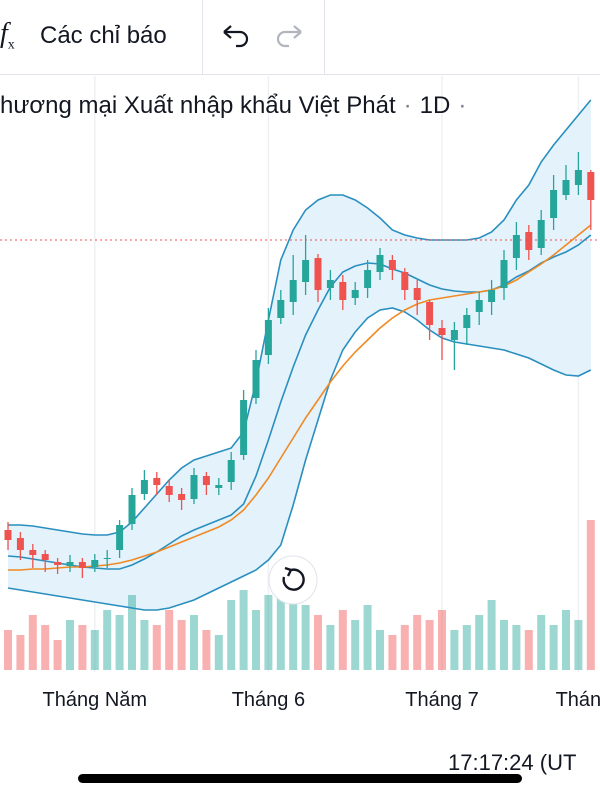 The height and width of the screenshot is (800, 600). I want to click on indicators-button: Các chỉ báo, so click(103, 35).